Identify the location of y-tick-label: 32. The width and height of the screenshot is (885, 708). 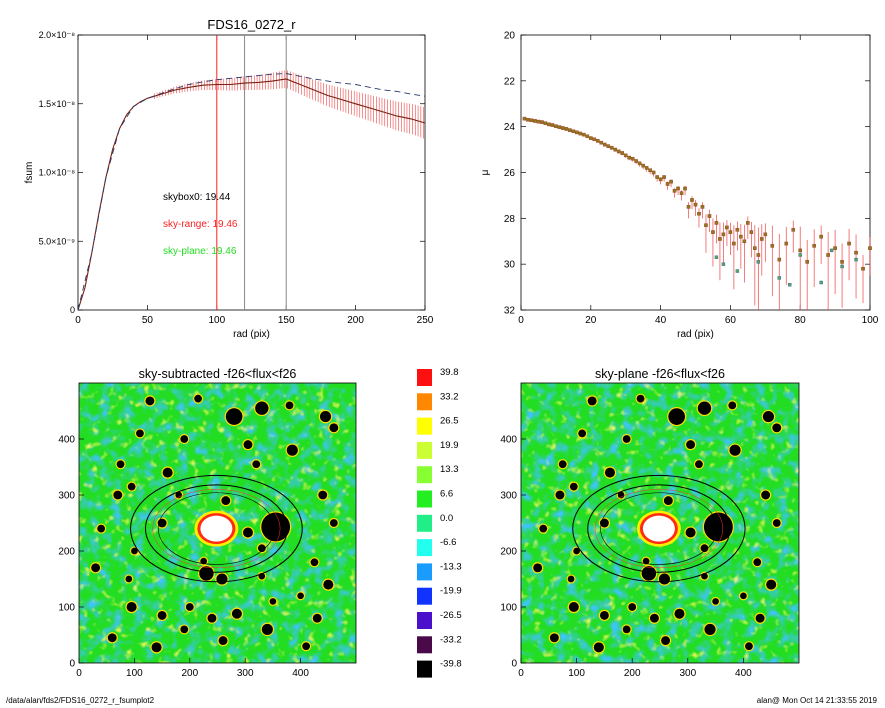
(510, 311).